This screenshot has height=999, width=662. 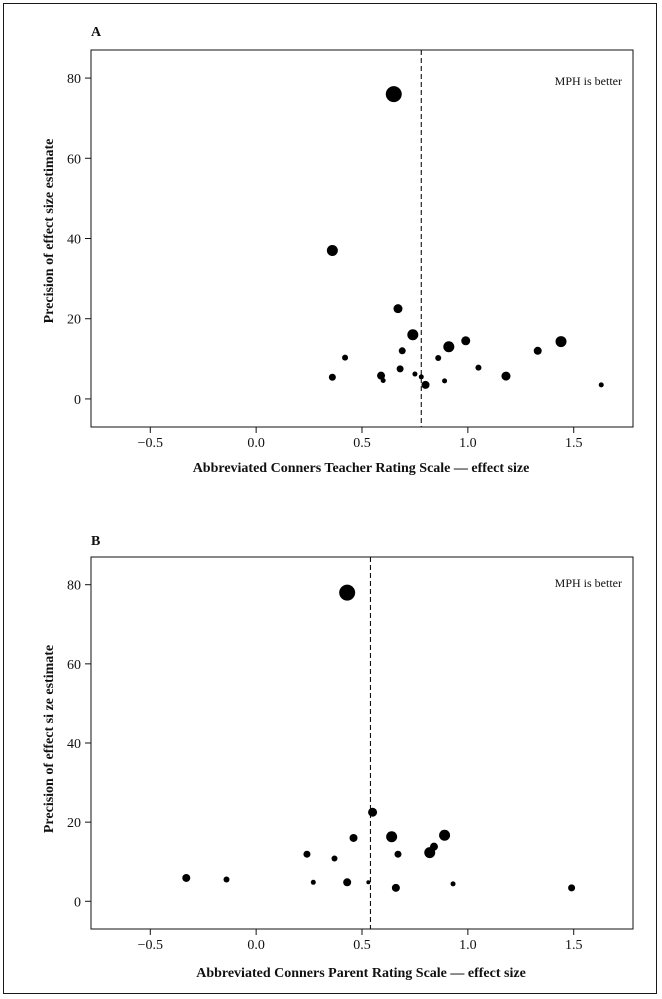 What do you see at coordinates (74, 320) in the screenshot?
I see `panel-a-y-tick-label: 20` at bounding box center [74, 320].